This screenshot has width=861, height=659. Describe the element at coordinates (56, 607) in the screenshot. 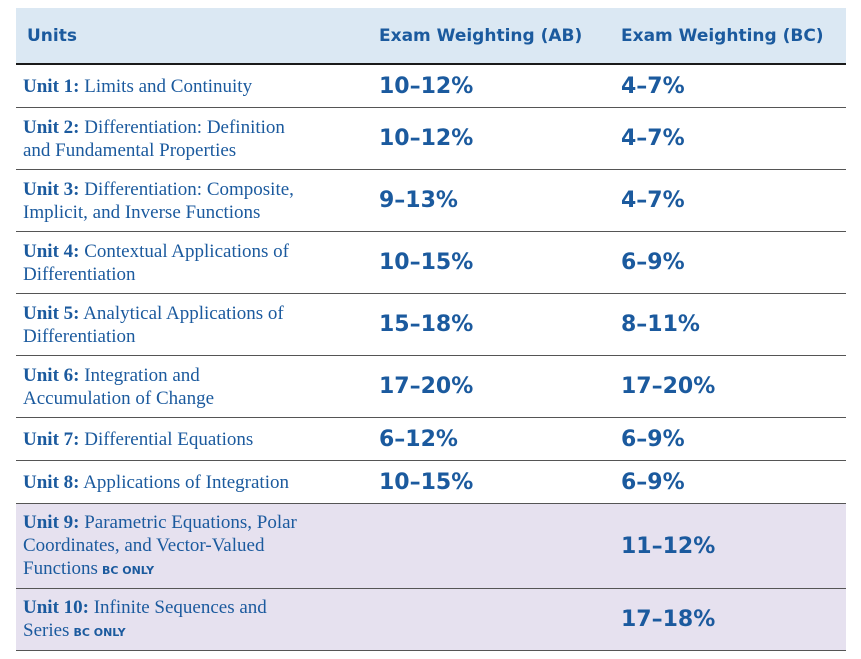

I see `unit-number: Unit 10:` at that location.